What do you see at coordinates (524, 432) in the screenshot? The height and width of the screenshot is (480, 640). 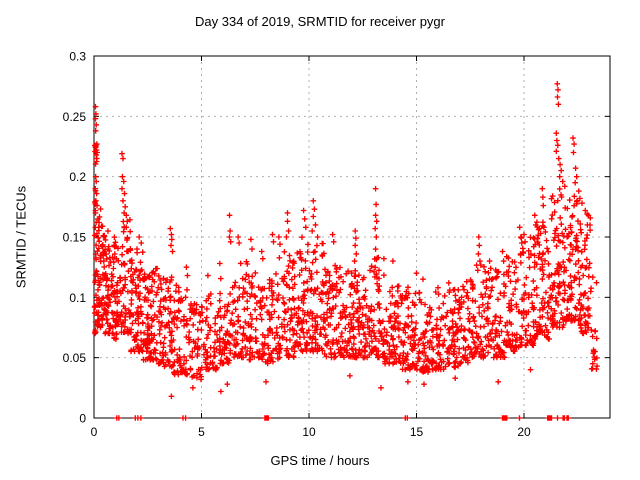 I see `x-tick-label: 20` at bounding box center [524, 432].